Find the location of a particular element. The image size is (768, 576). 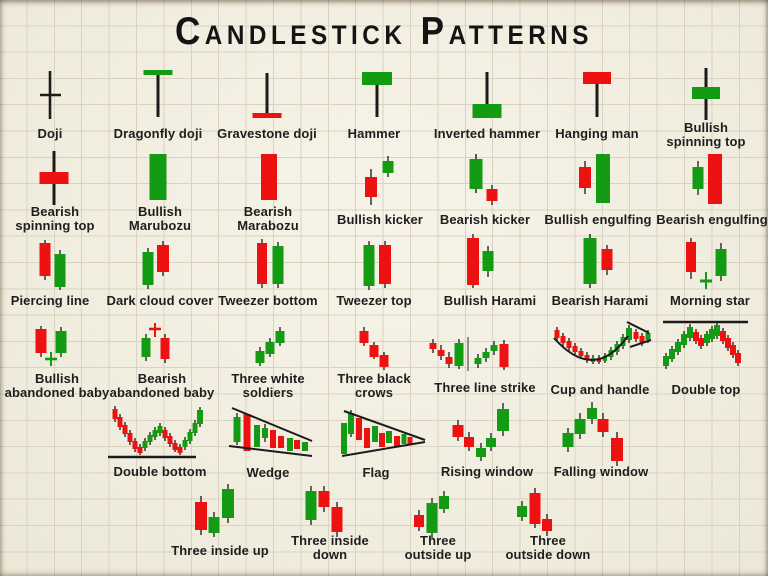

pattern-three-black-crows is located at coordinates (374, 348).